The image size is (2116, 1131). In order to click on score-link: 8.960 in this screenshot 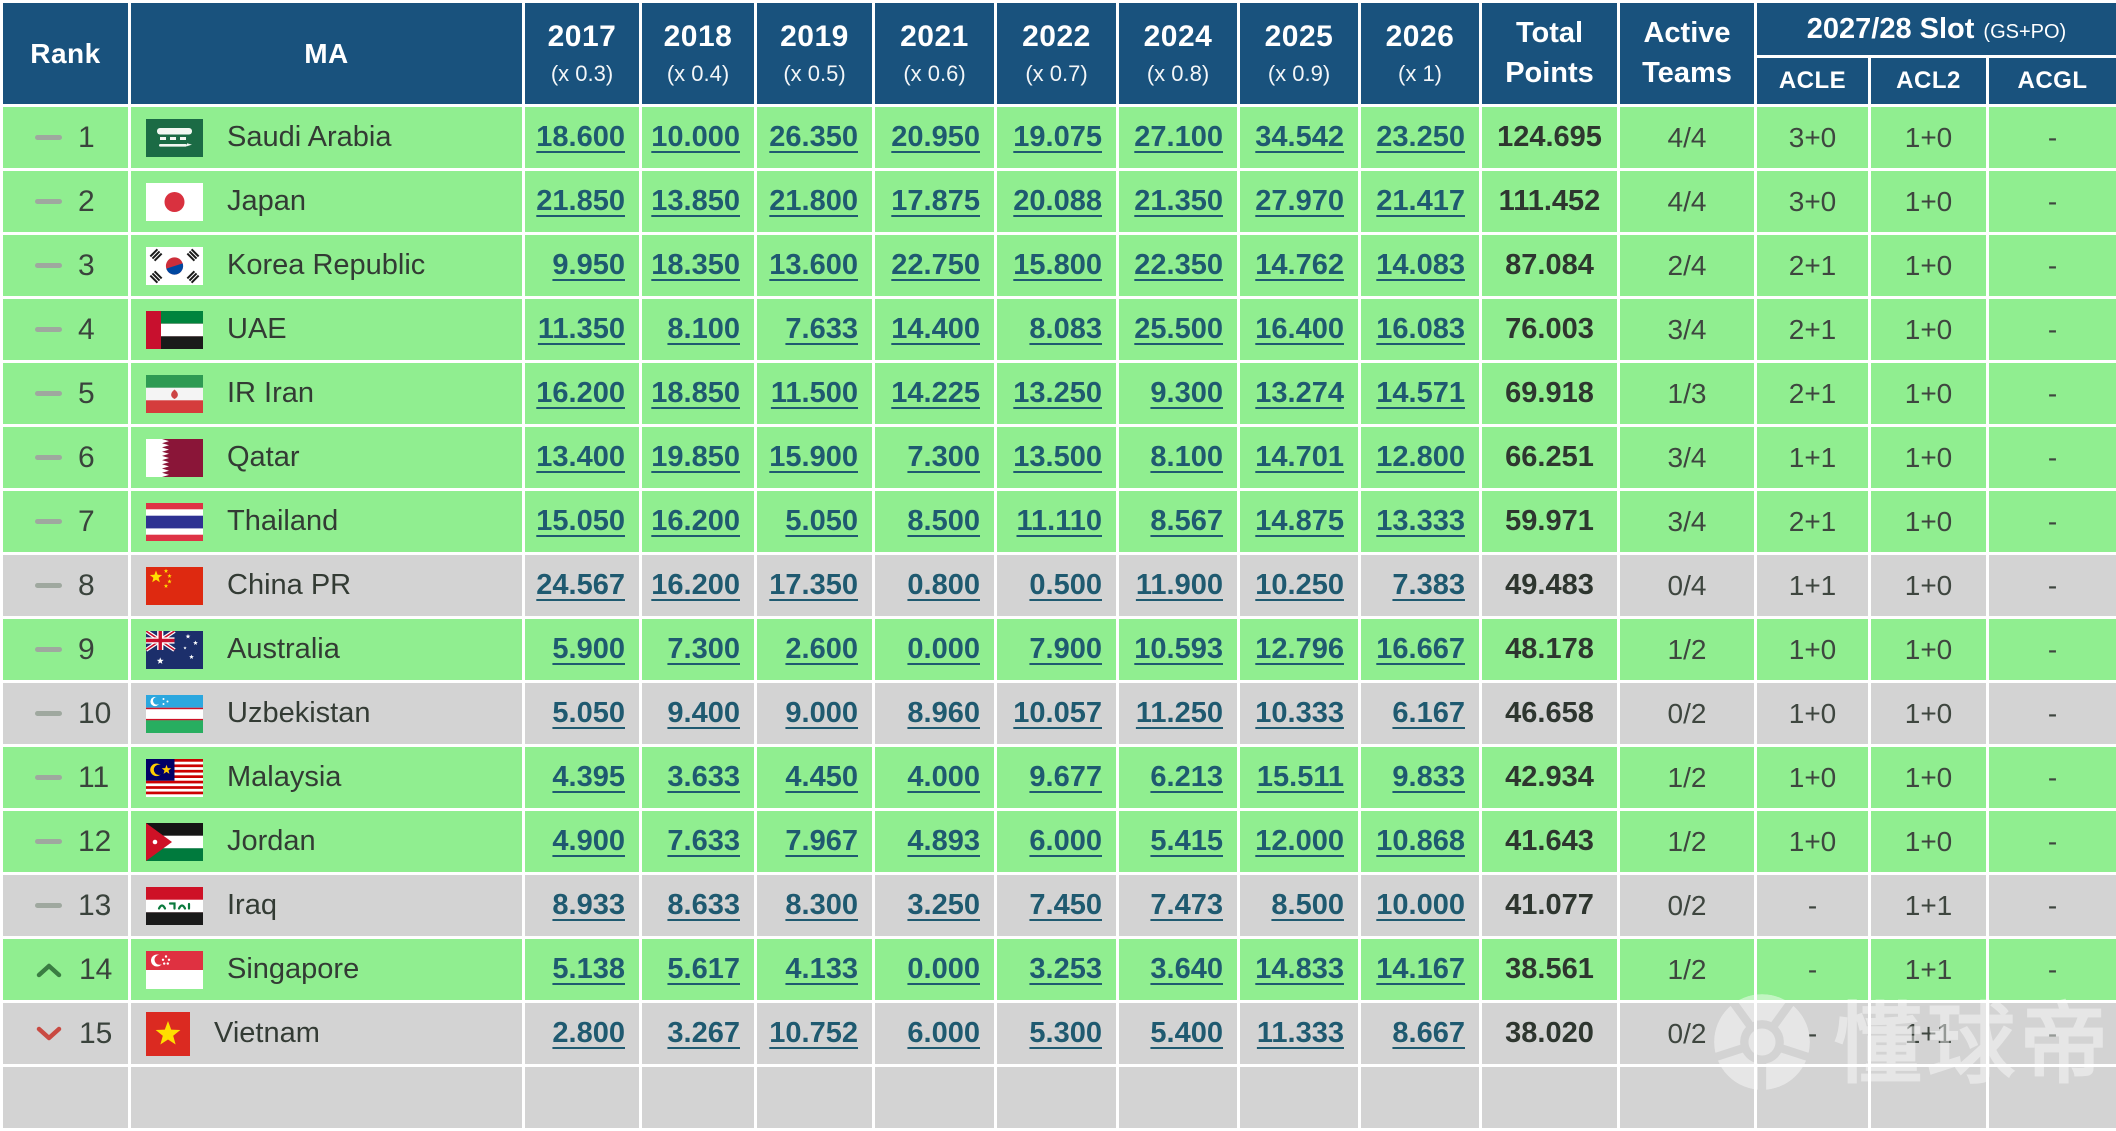, I will do `click(943, 713)`.